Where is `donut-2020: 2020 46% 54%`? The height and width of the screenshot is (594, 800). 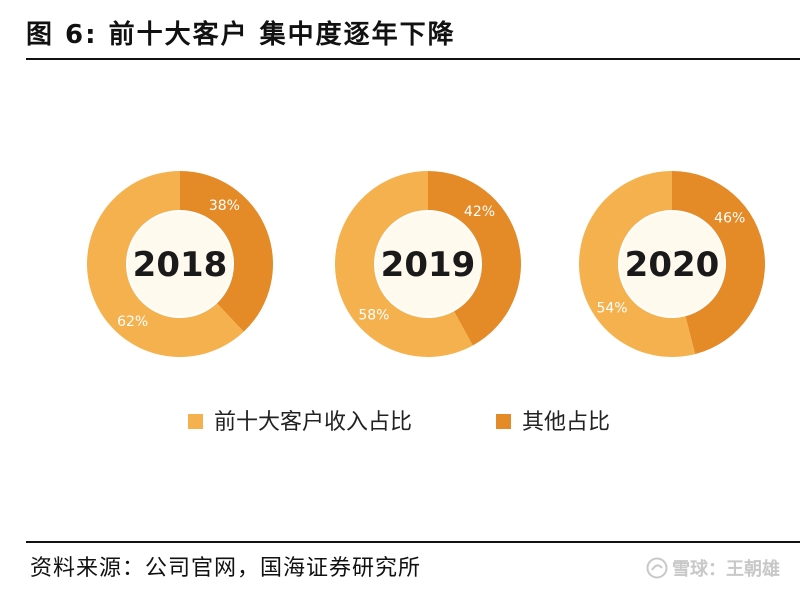
donut-2020: 2020 46% 54% is located at coordinates (672, 264).